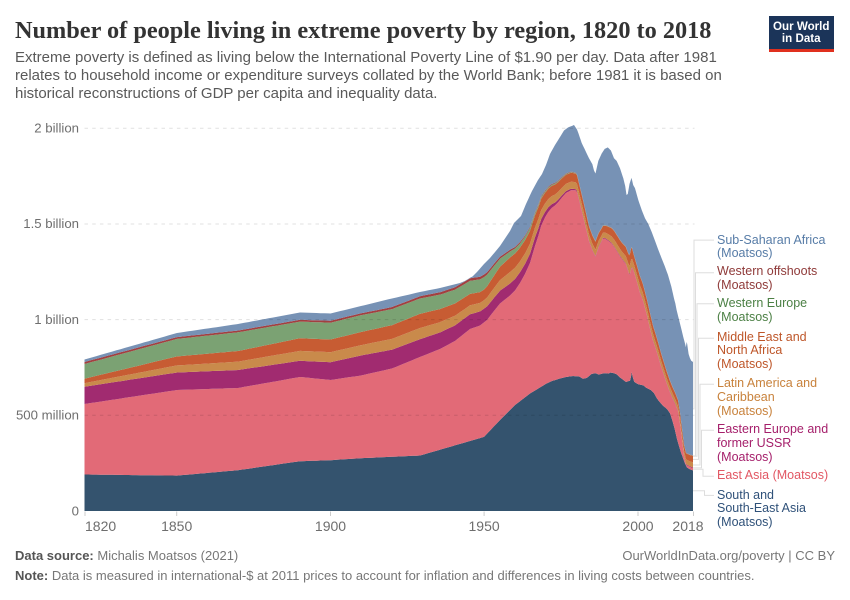 This screenshot has height=600, width=850. What do you see at coordinates (47, 415) in the screenshot?
I see `svg-text: 500 million` at bounding box center [47, 415].